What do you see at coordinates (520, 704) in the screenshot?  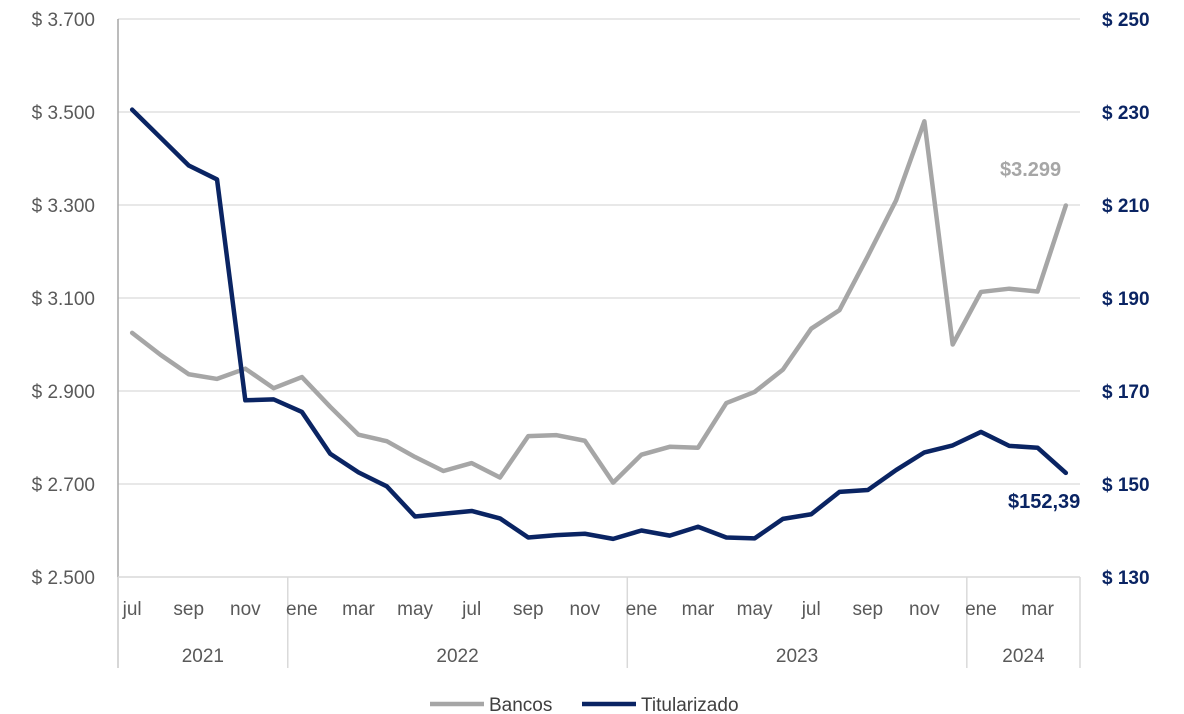 I see `legend-label-bancos: Bancos` at bounding box center [520, 704].